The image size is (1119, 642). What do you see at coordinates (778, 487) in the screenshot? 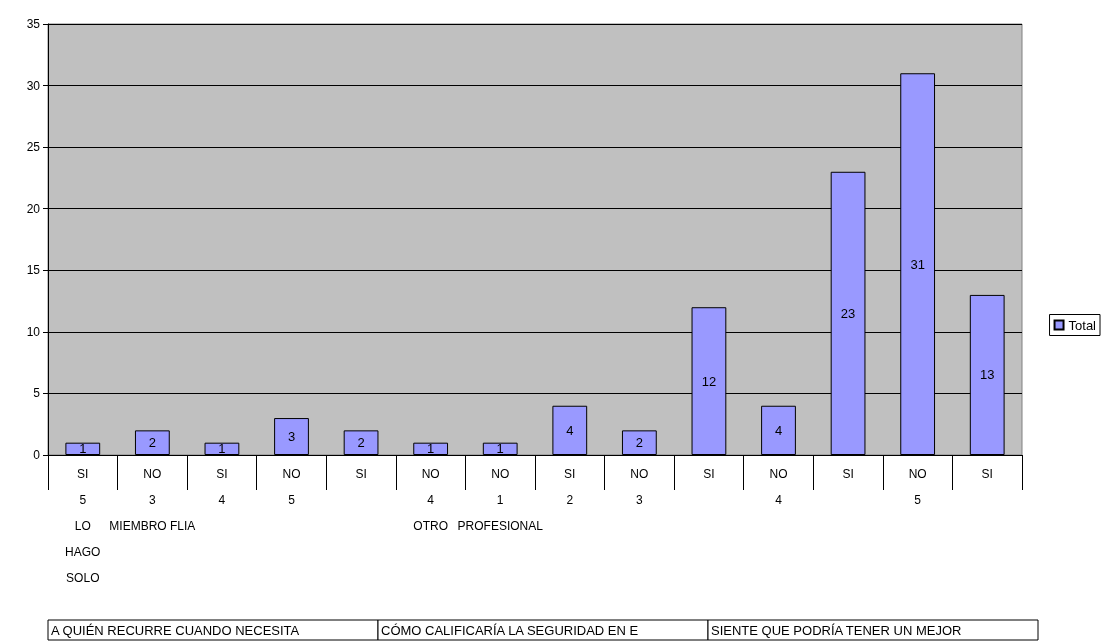
I see `x-tick-label: NO 4` at bounding box center [778, 487].